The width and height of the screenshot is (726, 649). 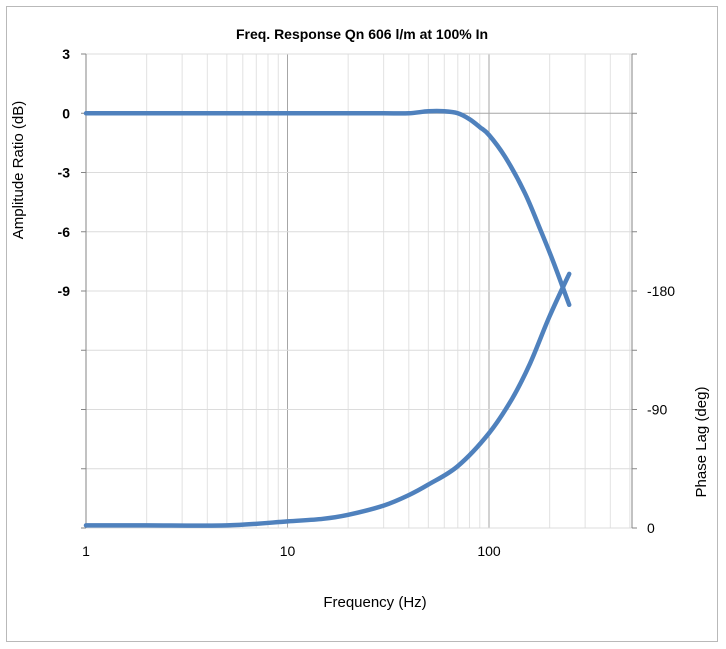 What do you see at coordinates (64, 232) in the screenshot?
I see `y-left-tick-label: -6` at bounding box center [64, 232].